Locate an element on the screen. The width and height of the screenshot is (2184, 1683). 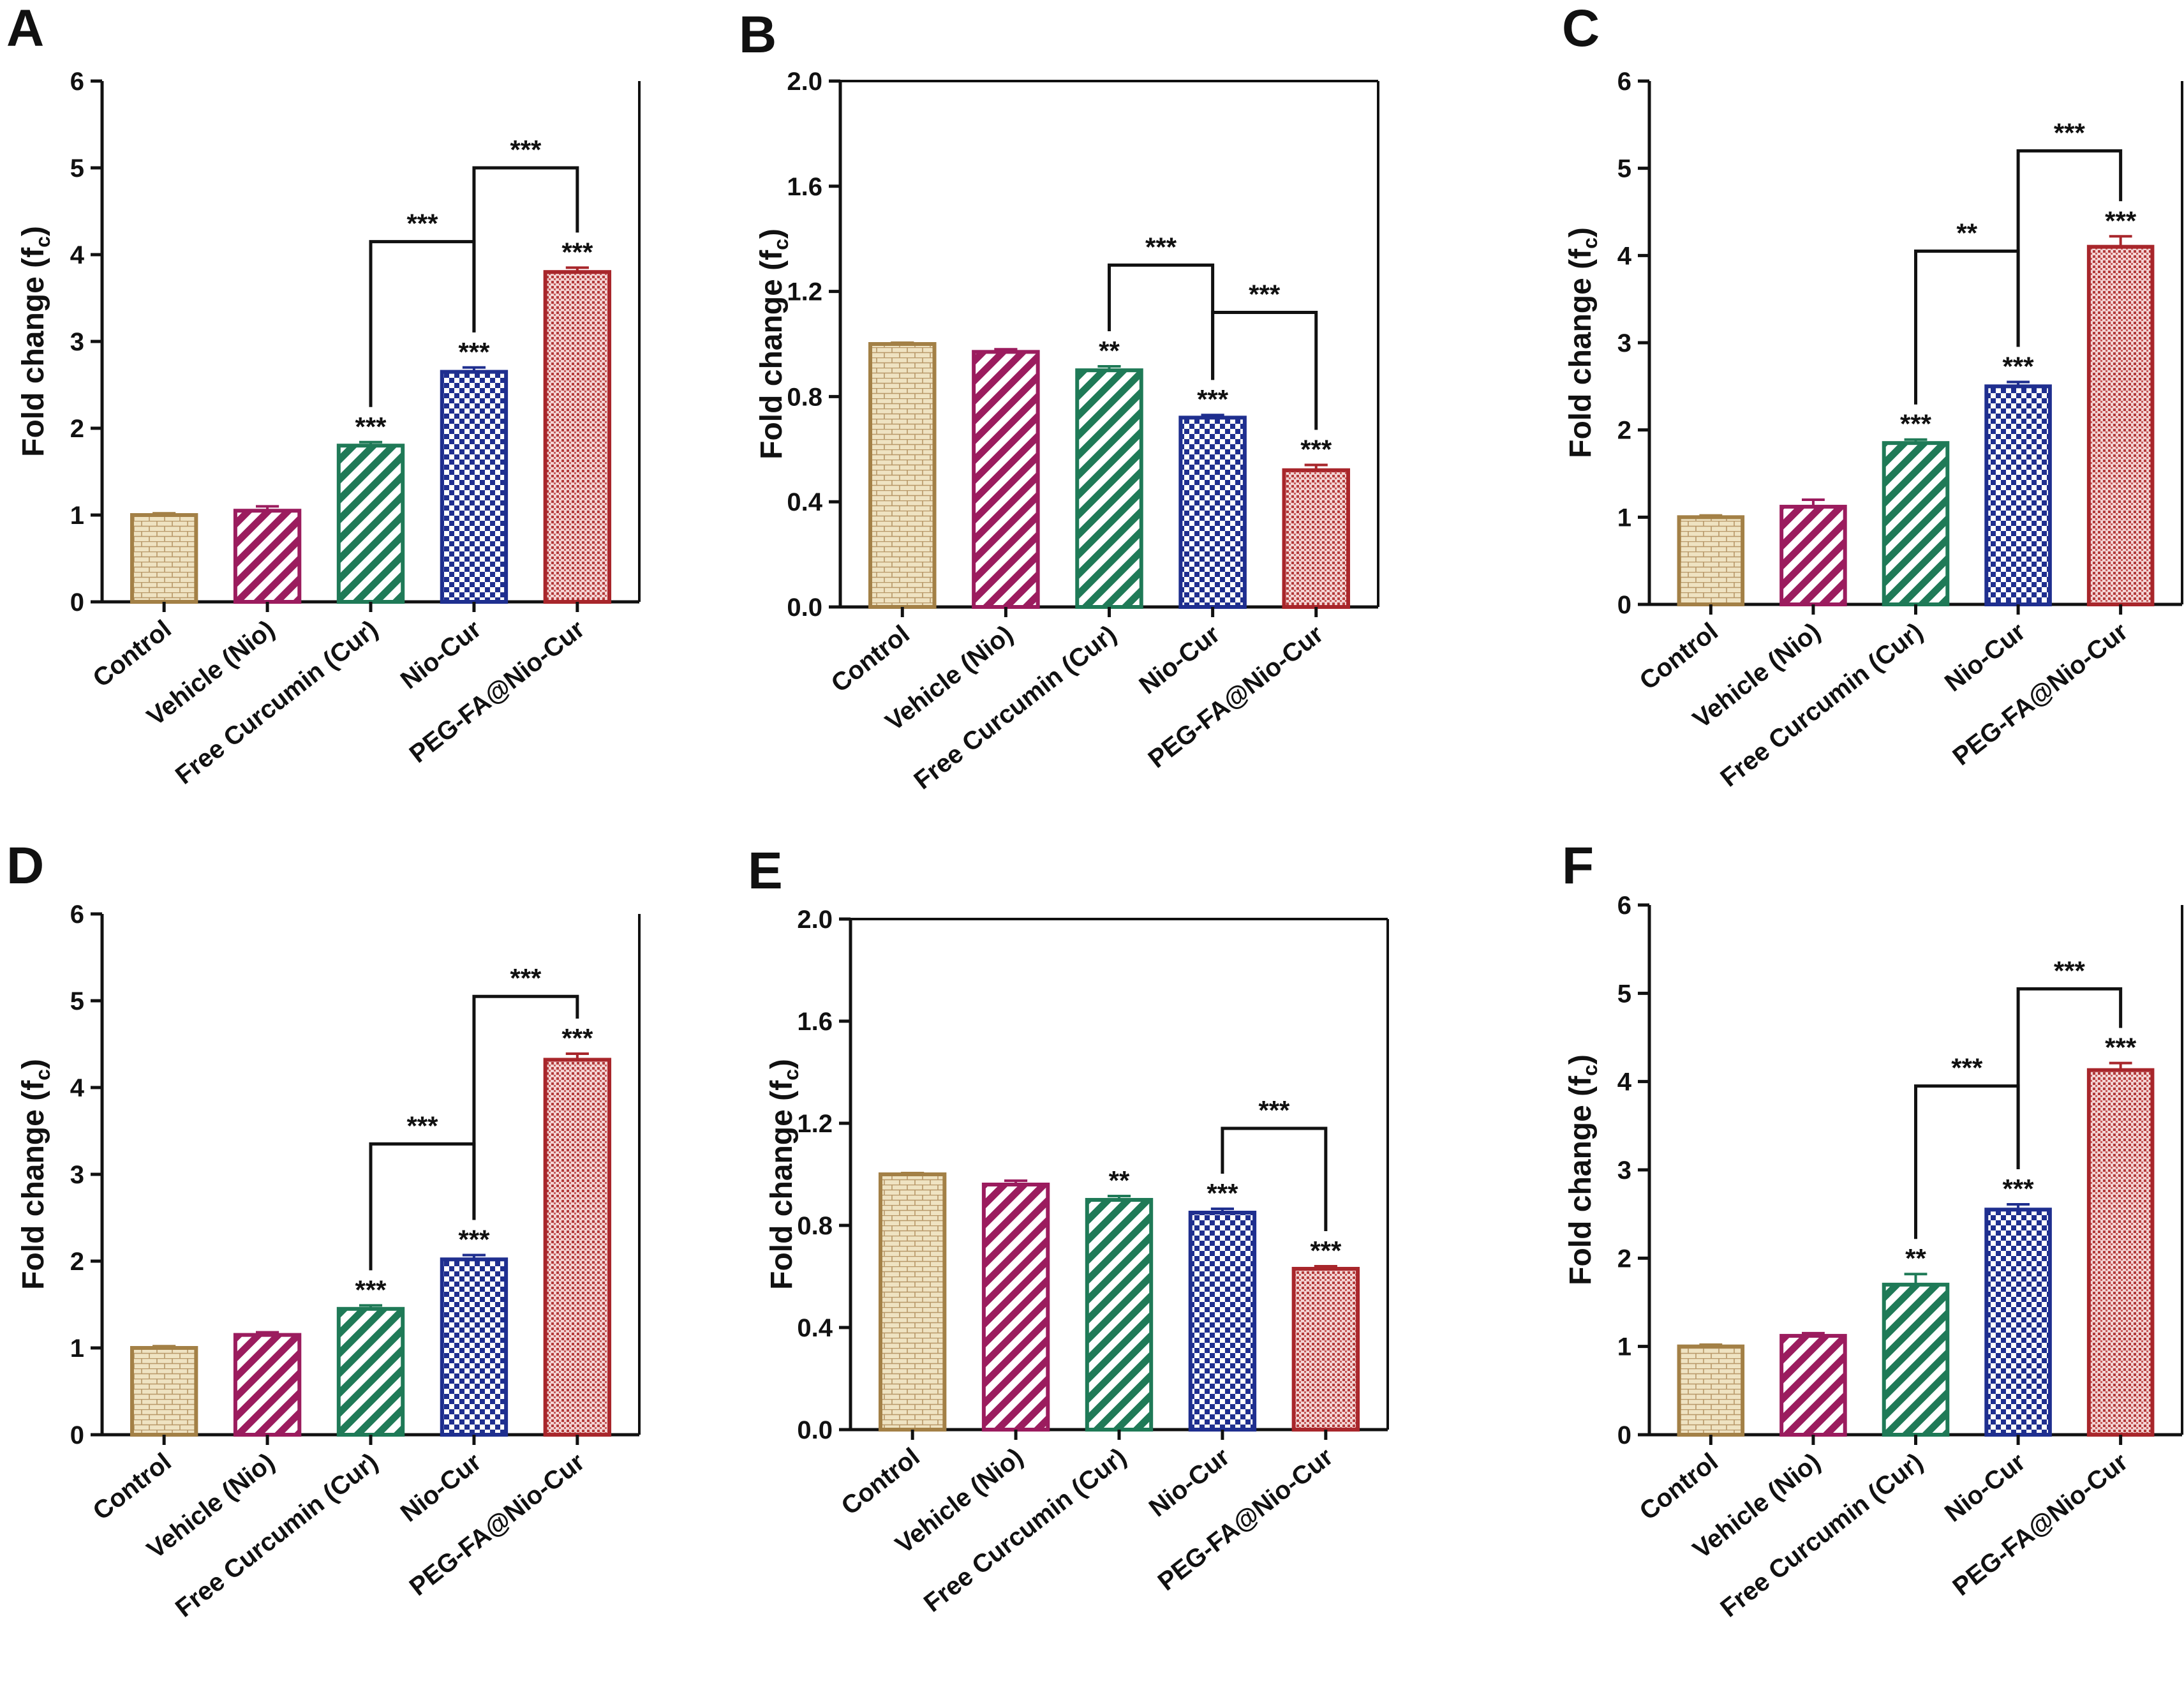
y-tick-label: 1.2 is located at coordinates (804, 292).